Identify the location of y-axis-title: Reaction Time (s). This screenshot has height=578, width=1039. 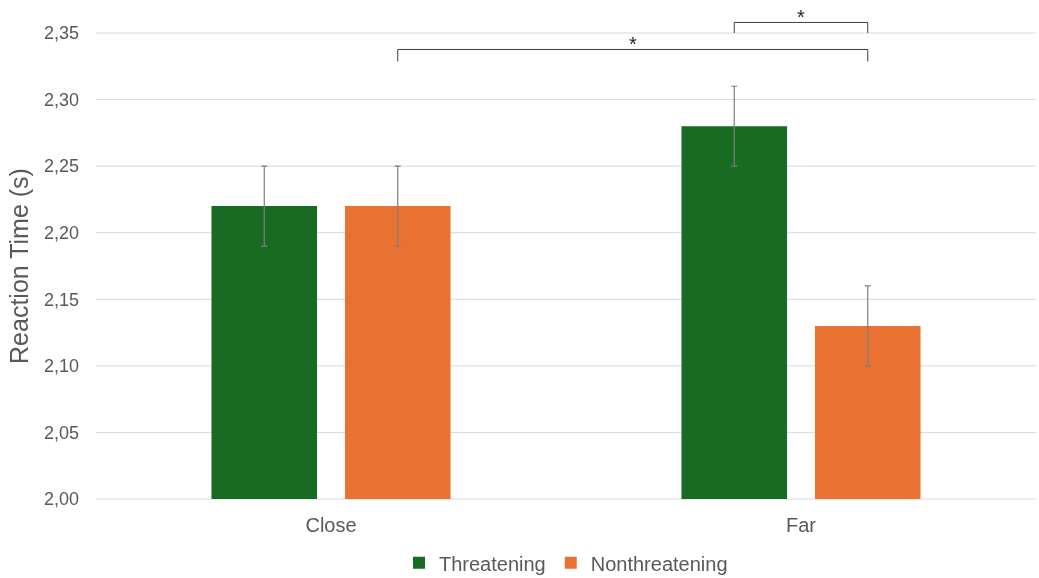
(18, 266).